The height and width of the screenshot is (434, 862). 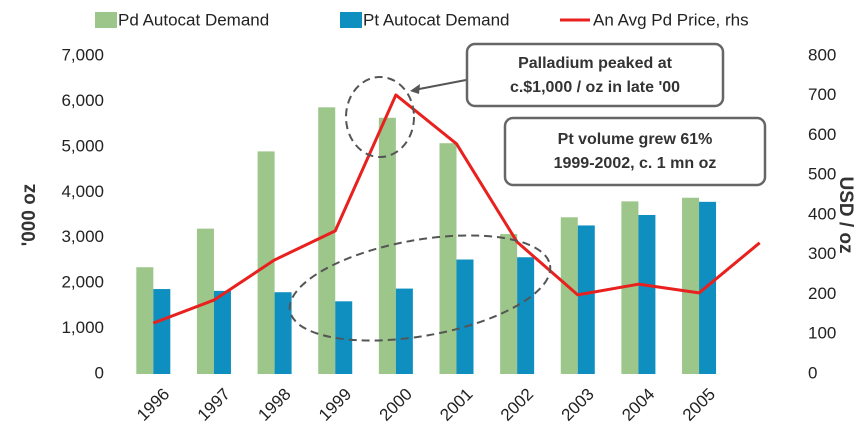 I want to click on y-tick-label: 3,000, so click(x=82, y=236).